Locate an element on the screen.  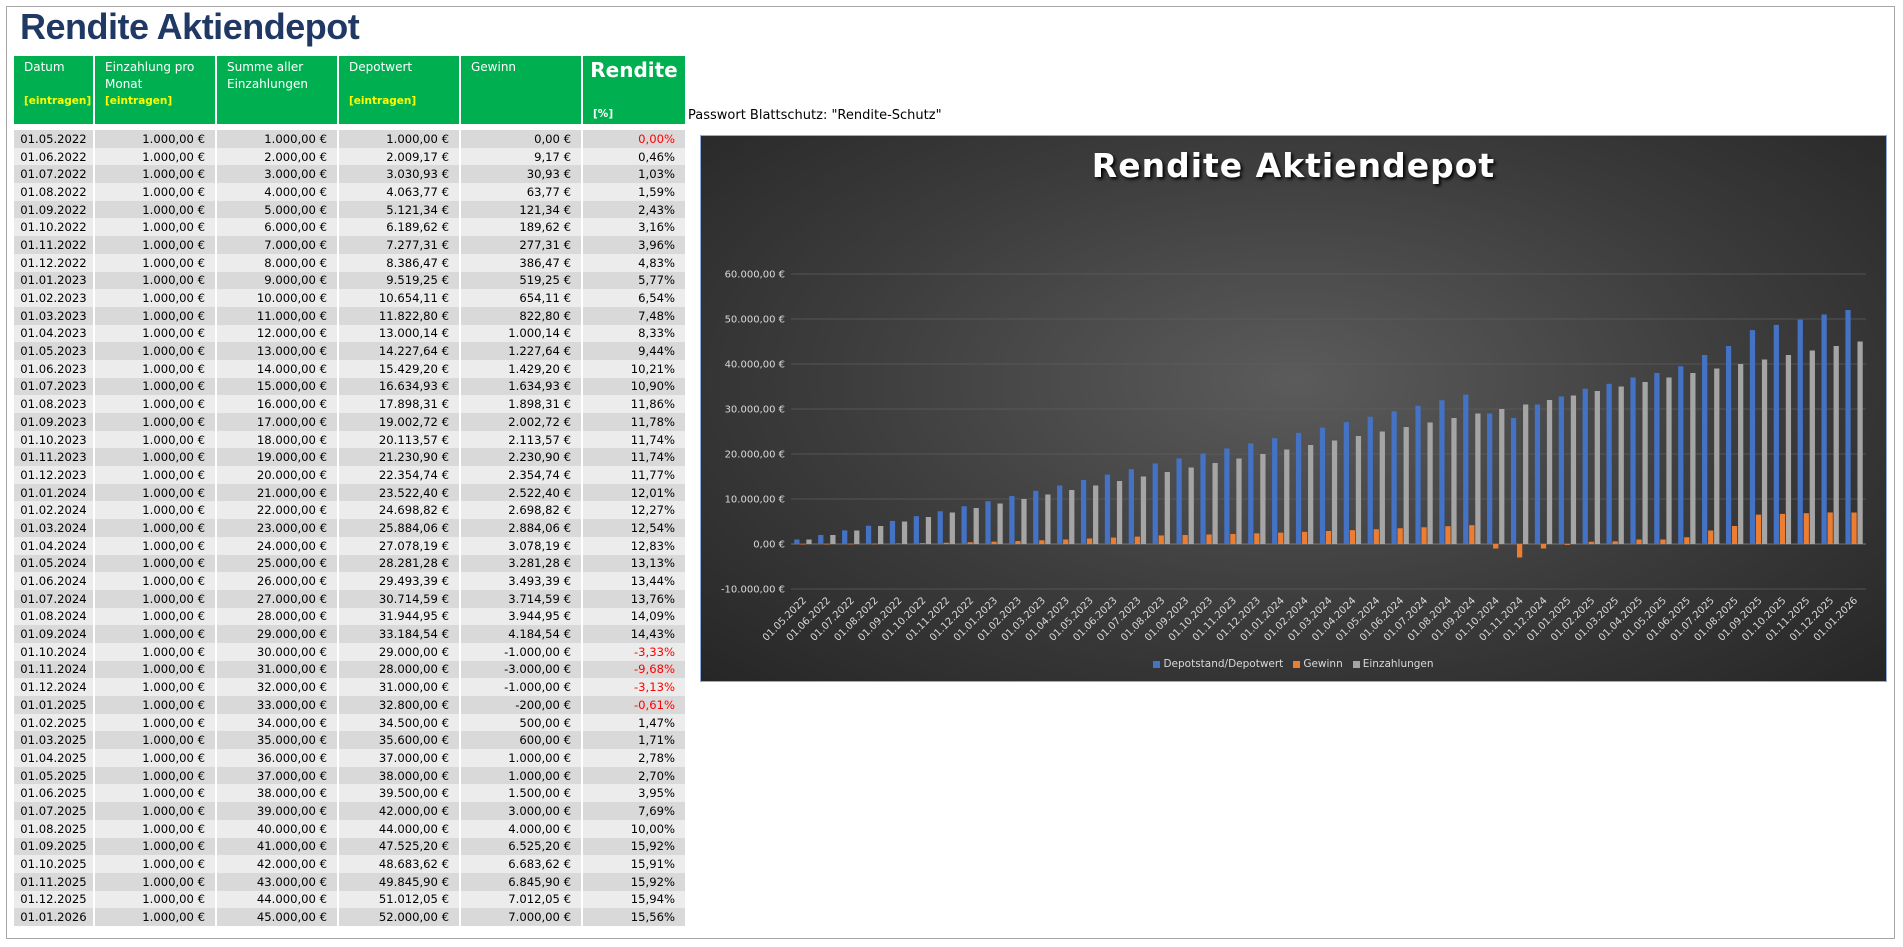
cell-depotwert: 31.944,95 € is located at coordinates (399, 616).